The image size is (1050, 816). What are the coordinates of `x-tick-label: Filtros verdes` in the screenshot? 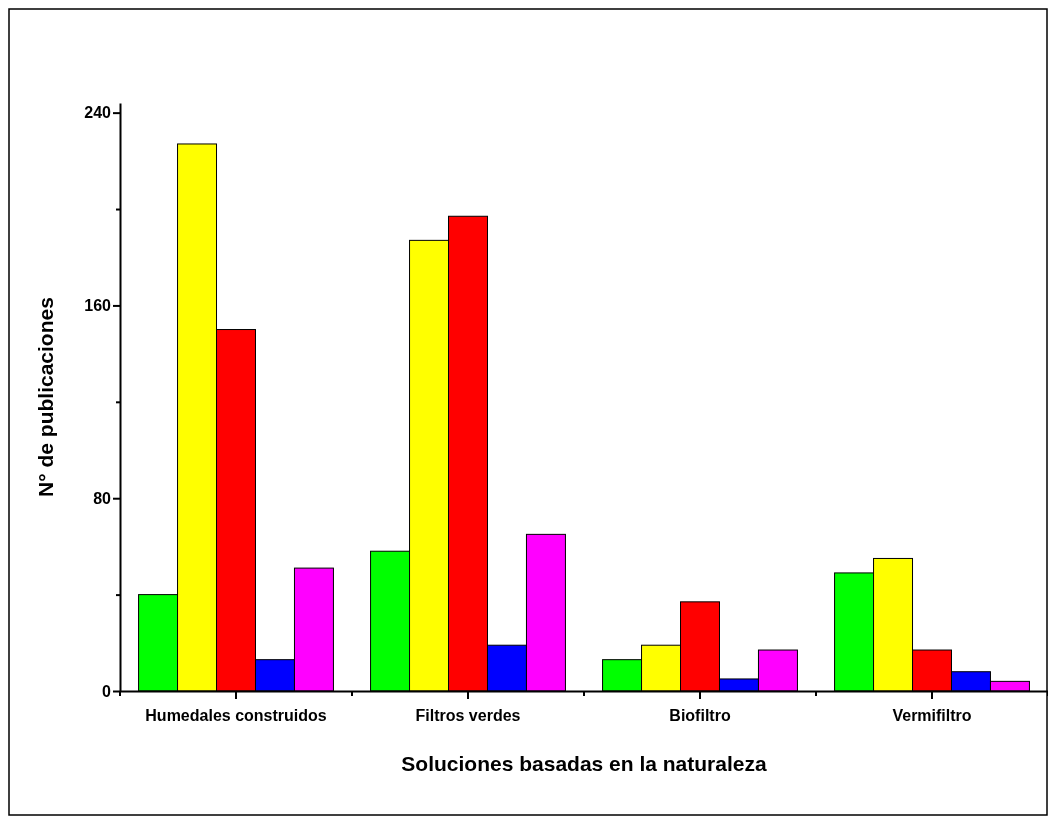 It's located at (468, 716).